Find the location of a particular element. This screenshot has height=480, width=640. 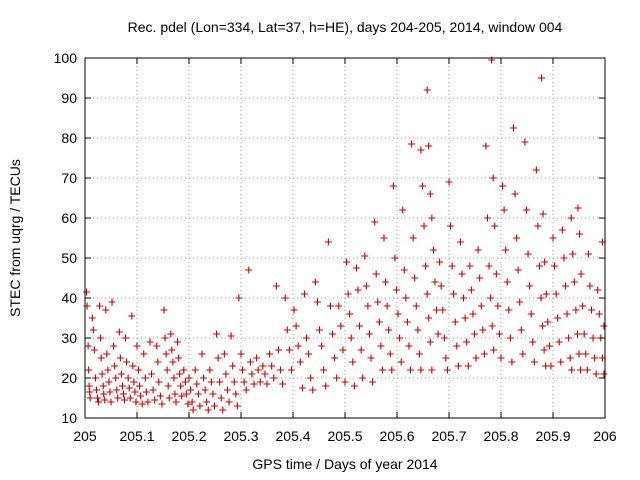

y-tick-label: 10 is located at coordinates (69, 418).